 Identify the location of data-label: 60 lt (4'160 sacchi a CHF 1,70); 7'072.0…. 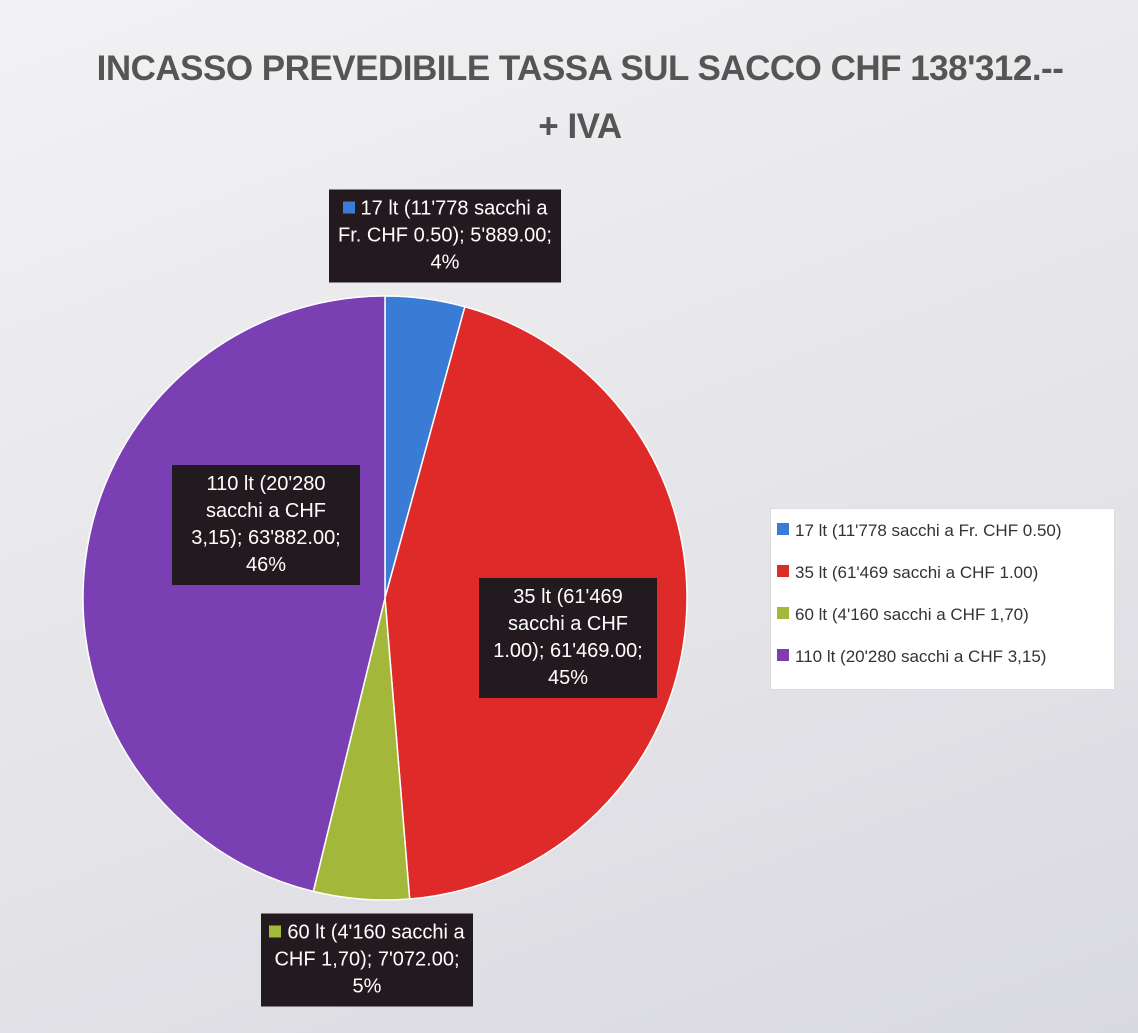
(367, 960).